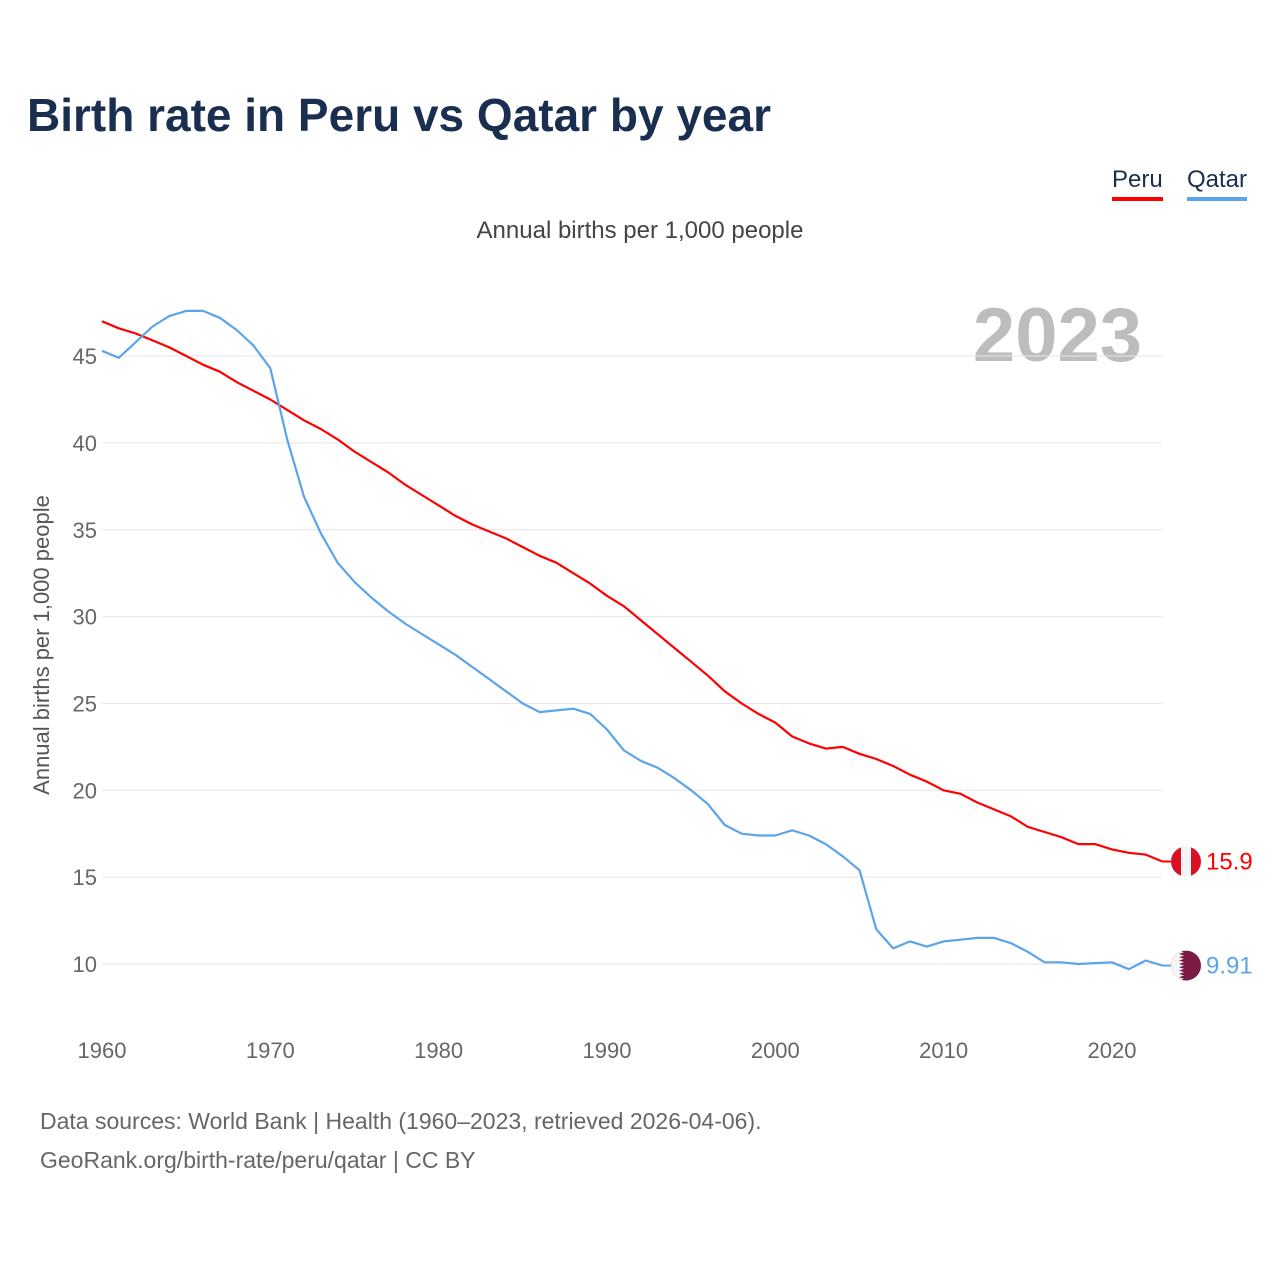  Describe the element at coordinates (85, 703) in the screenshot. I see `y-tick-label: 25` at that location.